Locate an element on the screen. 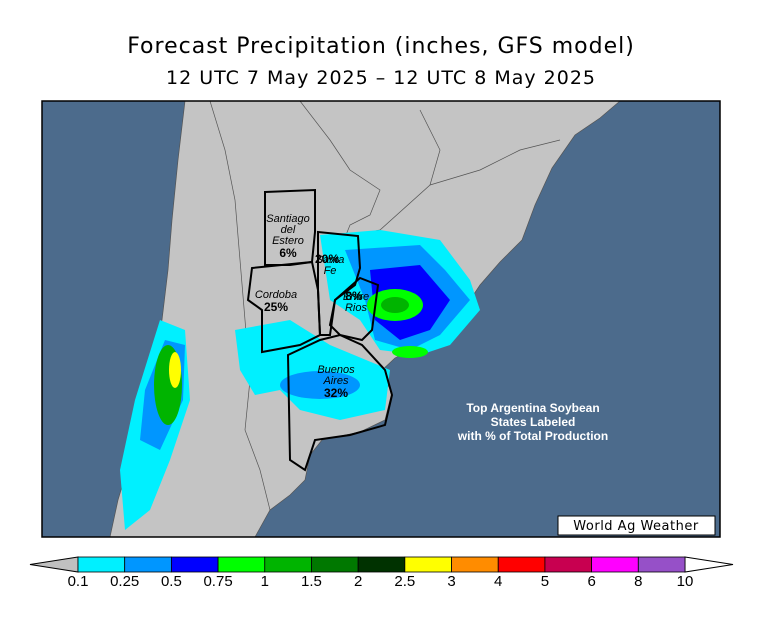 This screenshot has height=624, width=761. region-name: Cordoba is located at coordinates (276, 295).